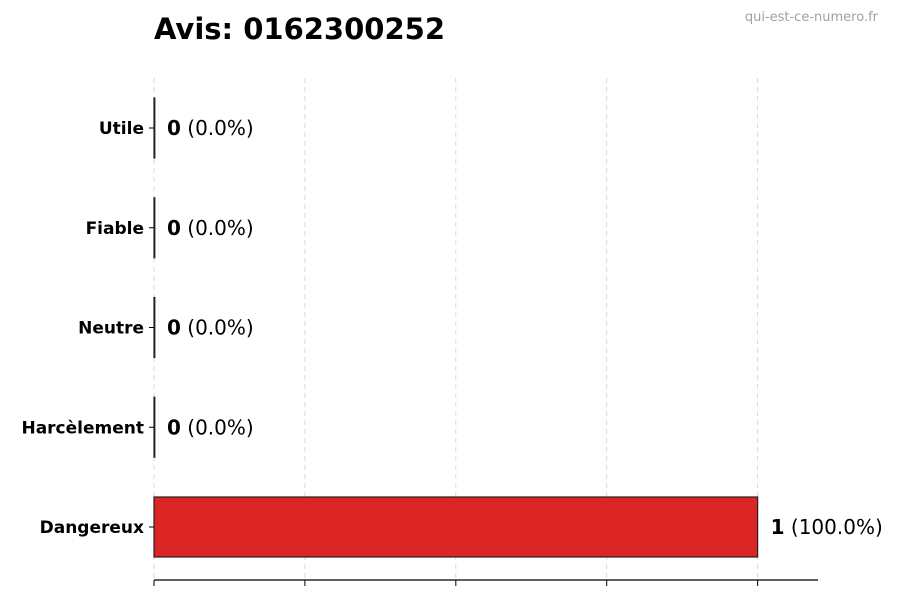 The height and width of the screenshot is (600, 900). I want to click on data-label-count: 1, so click(778, 527).